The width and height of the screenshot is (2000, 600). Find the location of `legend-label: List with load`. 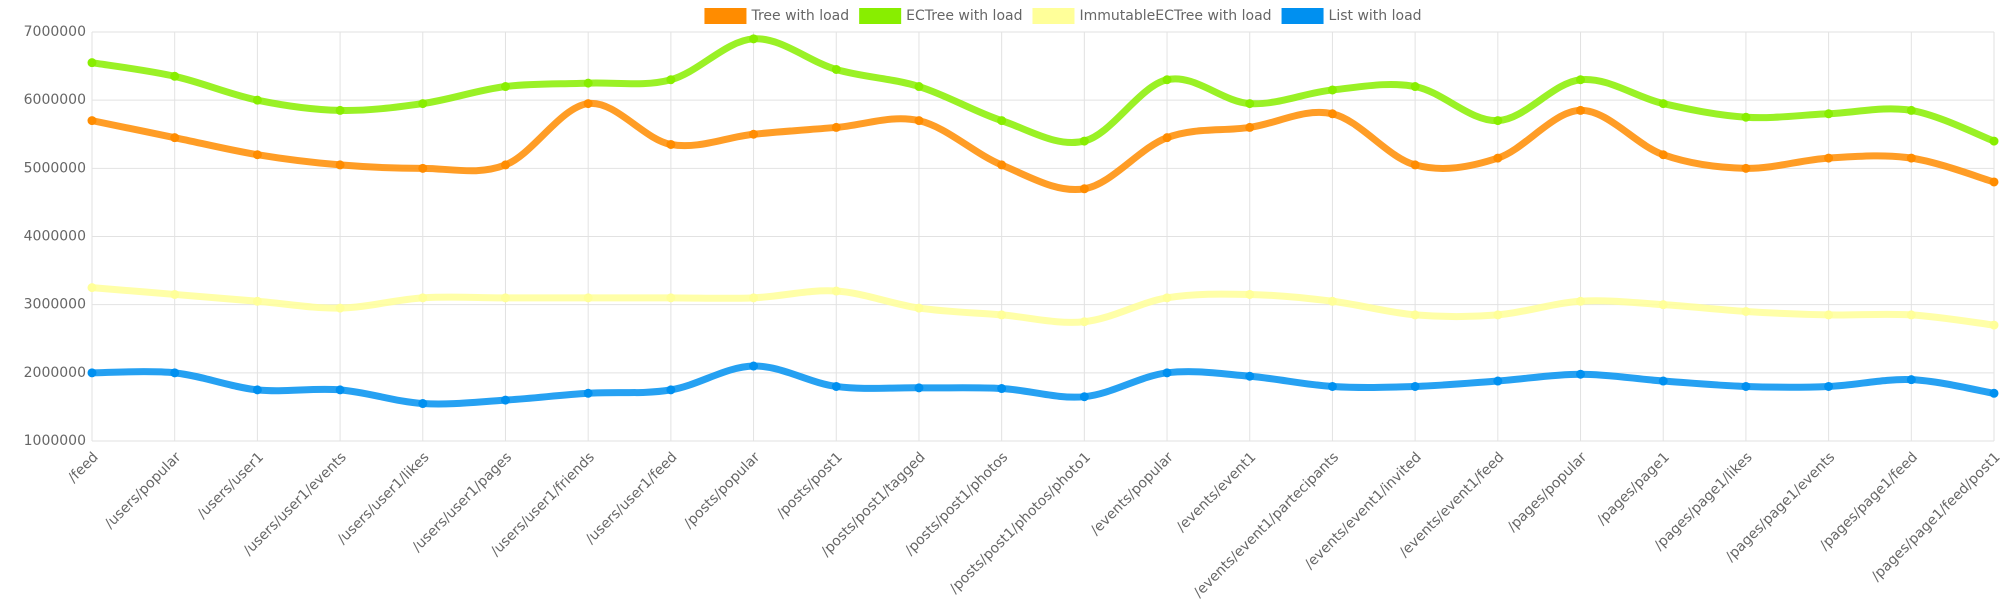

legend-label: List with load is located at coordinates (1375, 16).